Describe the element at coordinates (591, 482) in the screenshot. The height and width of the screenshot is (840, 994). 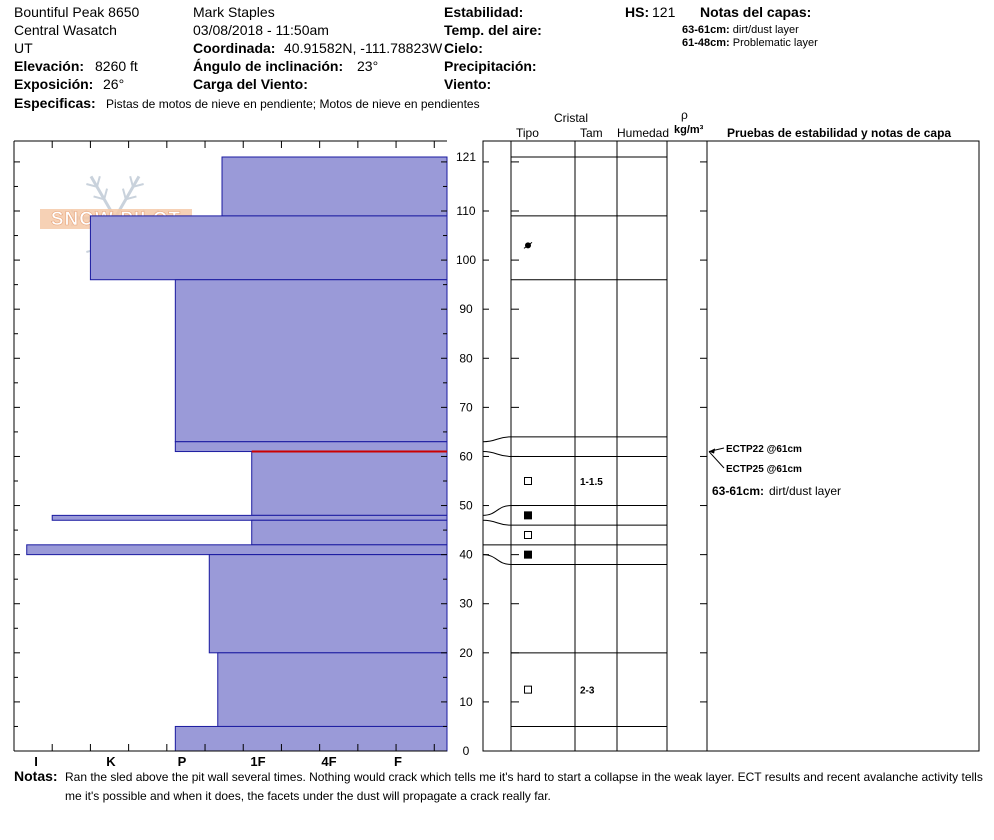
I see `grain-size-1: 1-1.5` at that location.